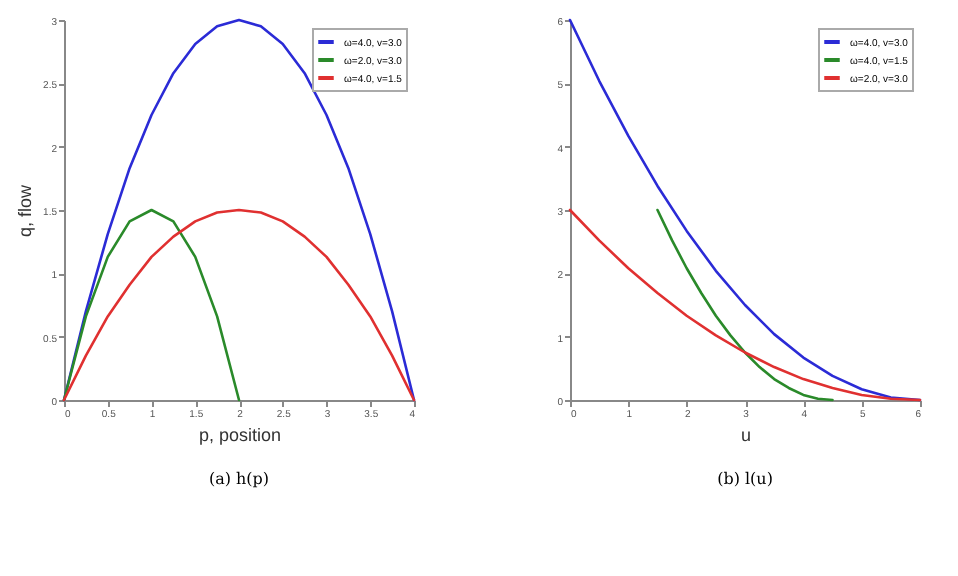  Describe the element at coordinates (25, 210) in the screenshot. I see `y-axis-title: q, flow` at that location.